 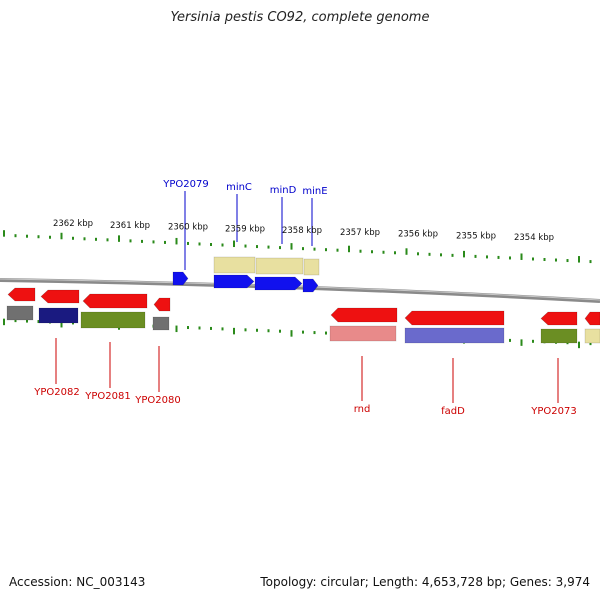 I want to click on gene-label-top: YPO2079, so click(x=185, y=184).